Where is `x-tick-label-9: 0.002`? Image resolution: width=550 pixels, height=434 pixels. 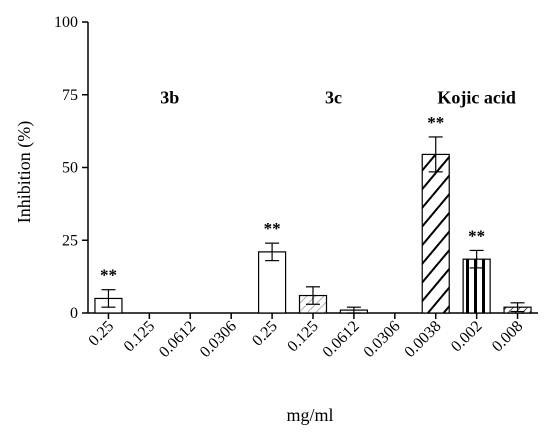 x-tick-label-9: 0.002 is located at coordinates (466, 336).